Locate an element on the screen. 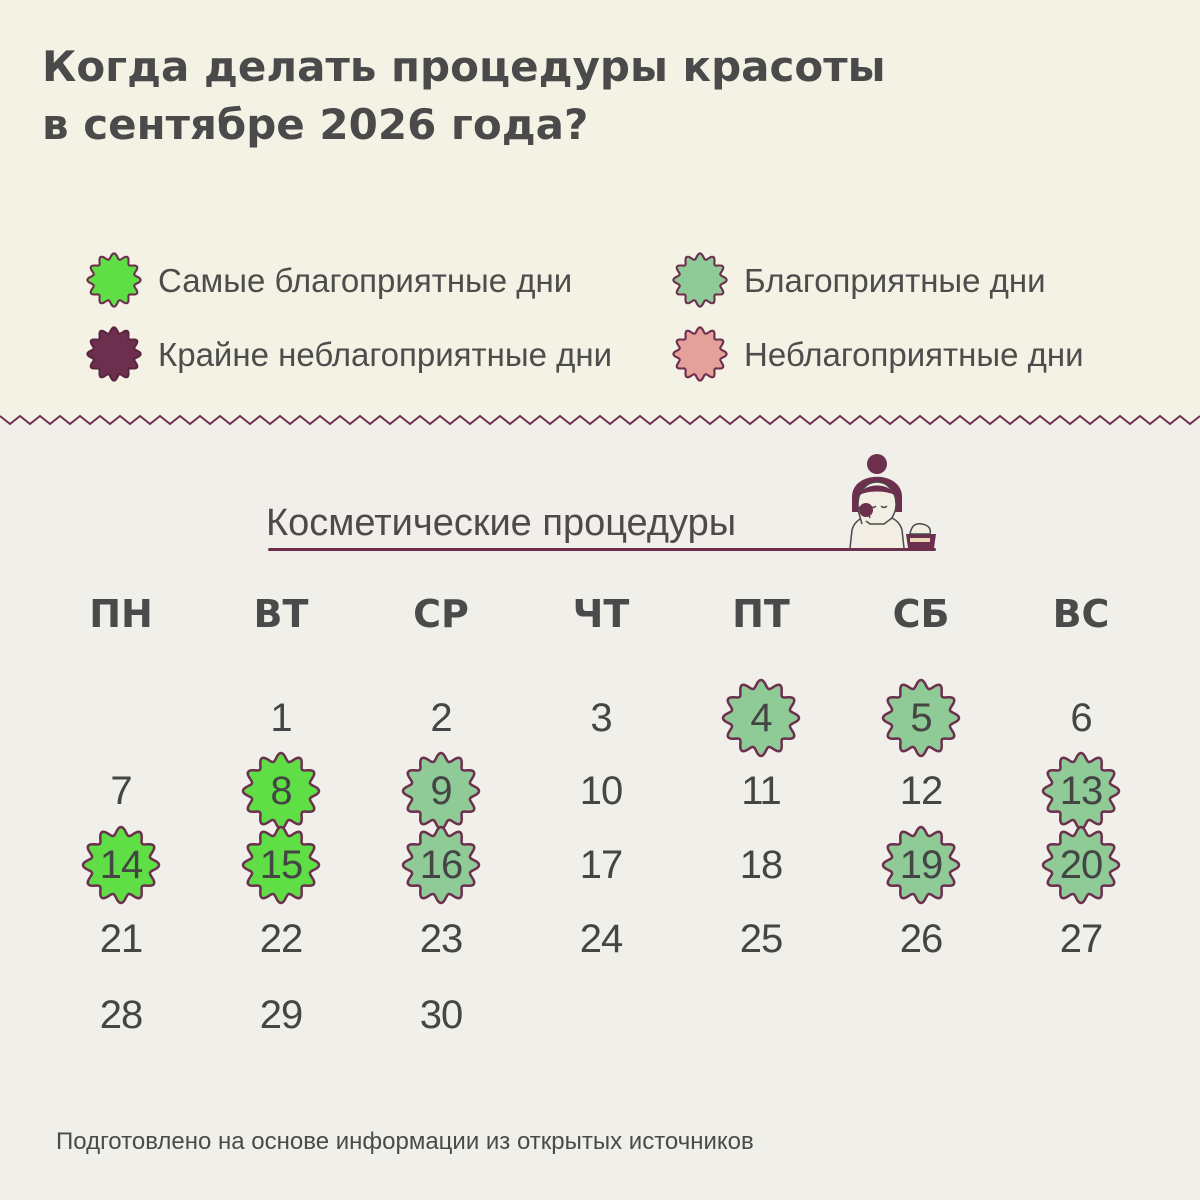 The height and width of the screenshot is (1200, 1200). calendar-day: 17 is located at coordinates (601, 865).